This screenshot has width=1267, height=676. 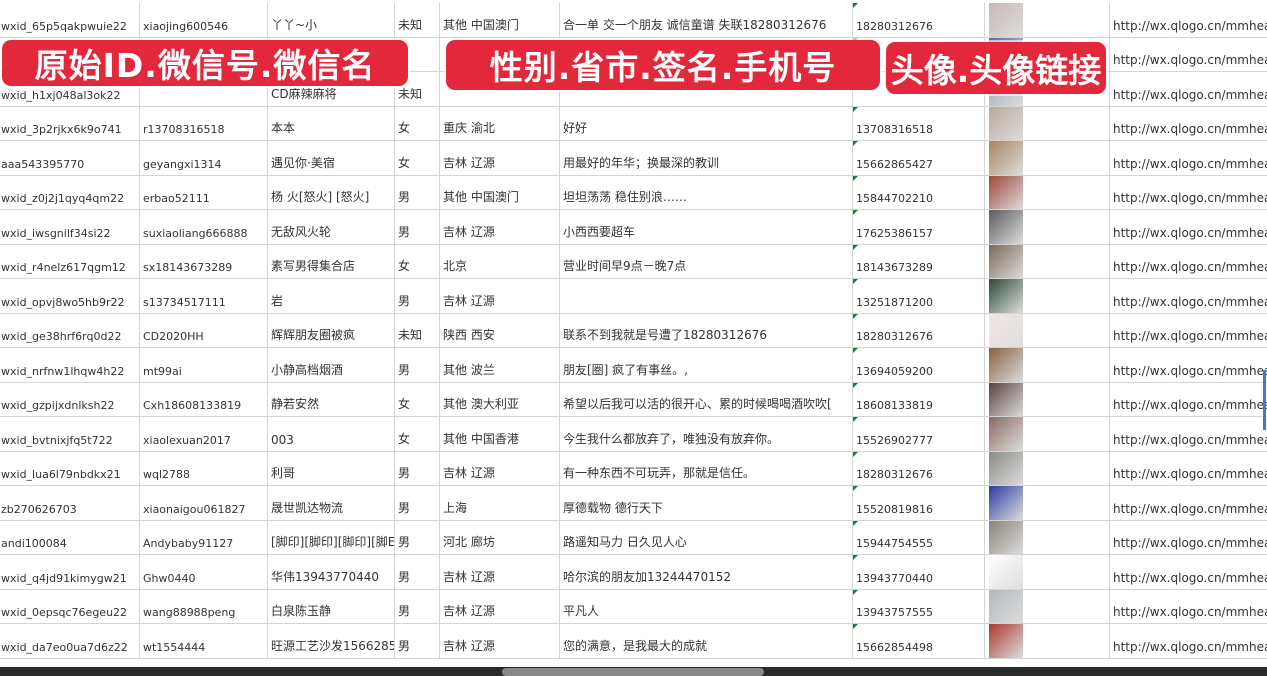 I want to click on nickname-cell: 华伟13943770440, so click(x=331, y=572).